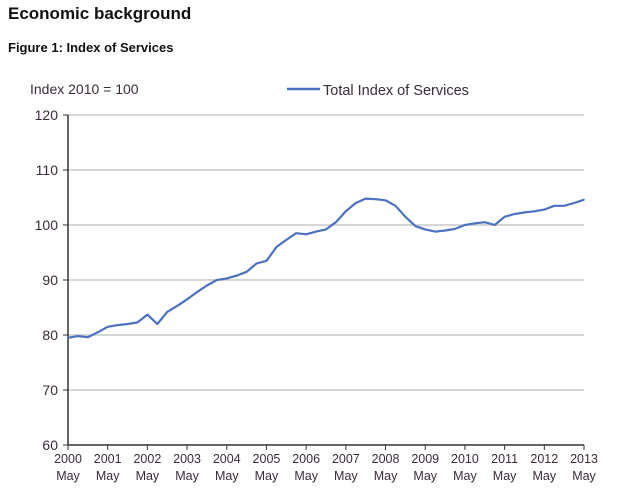 The width and height of the screenshot is (620, 501). I want to click on y-tick-label: 100, so click(47, 225).